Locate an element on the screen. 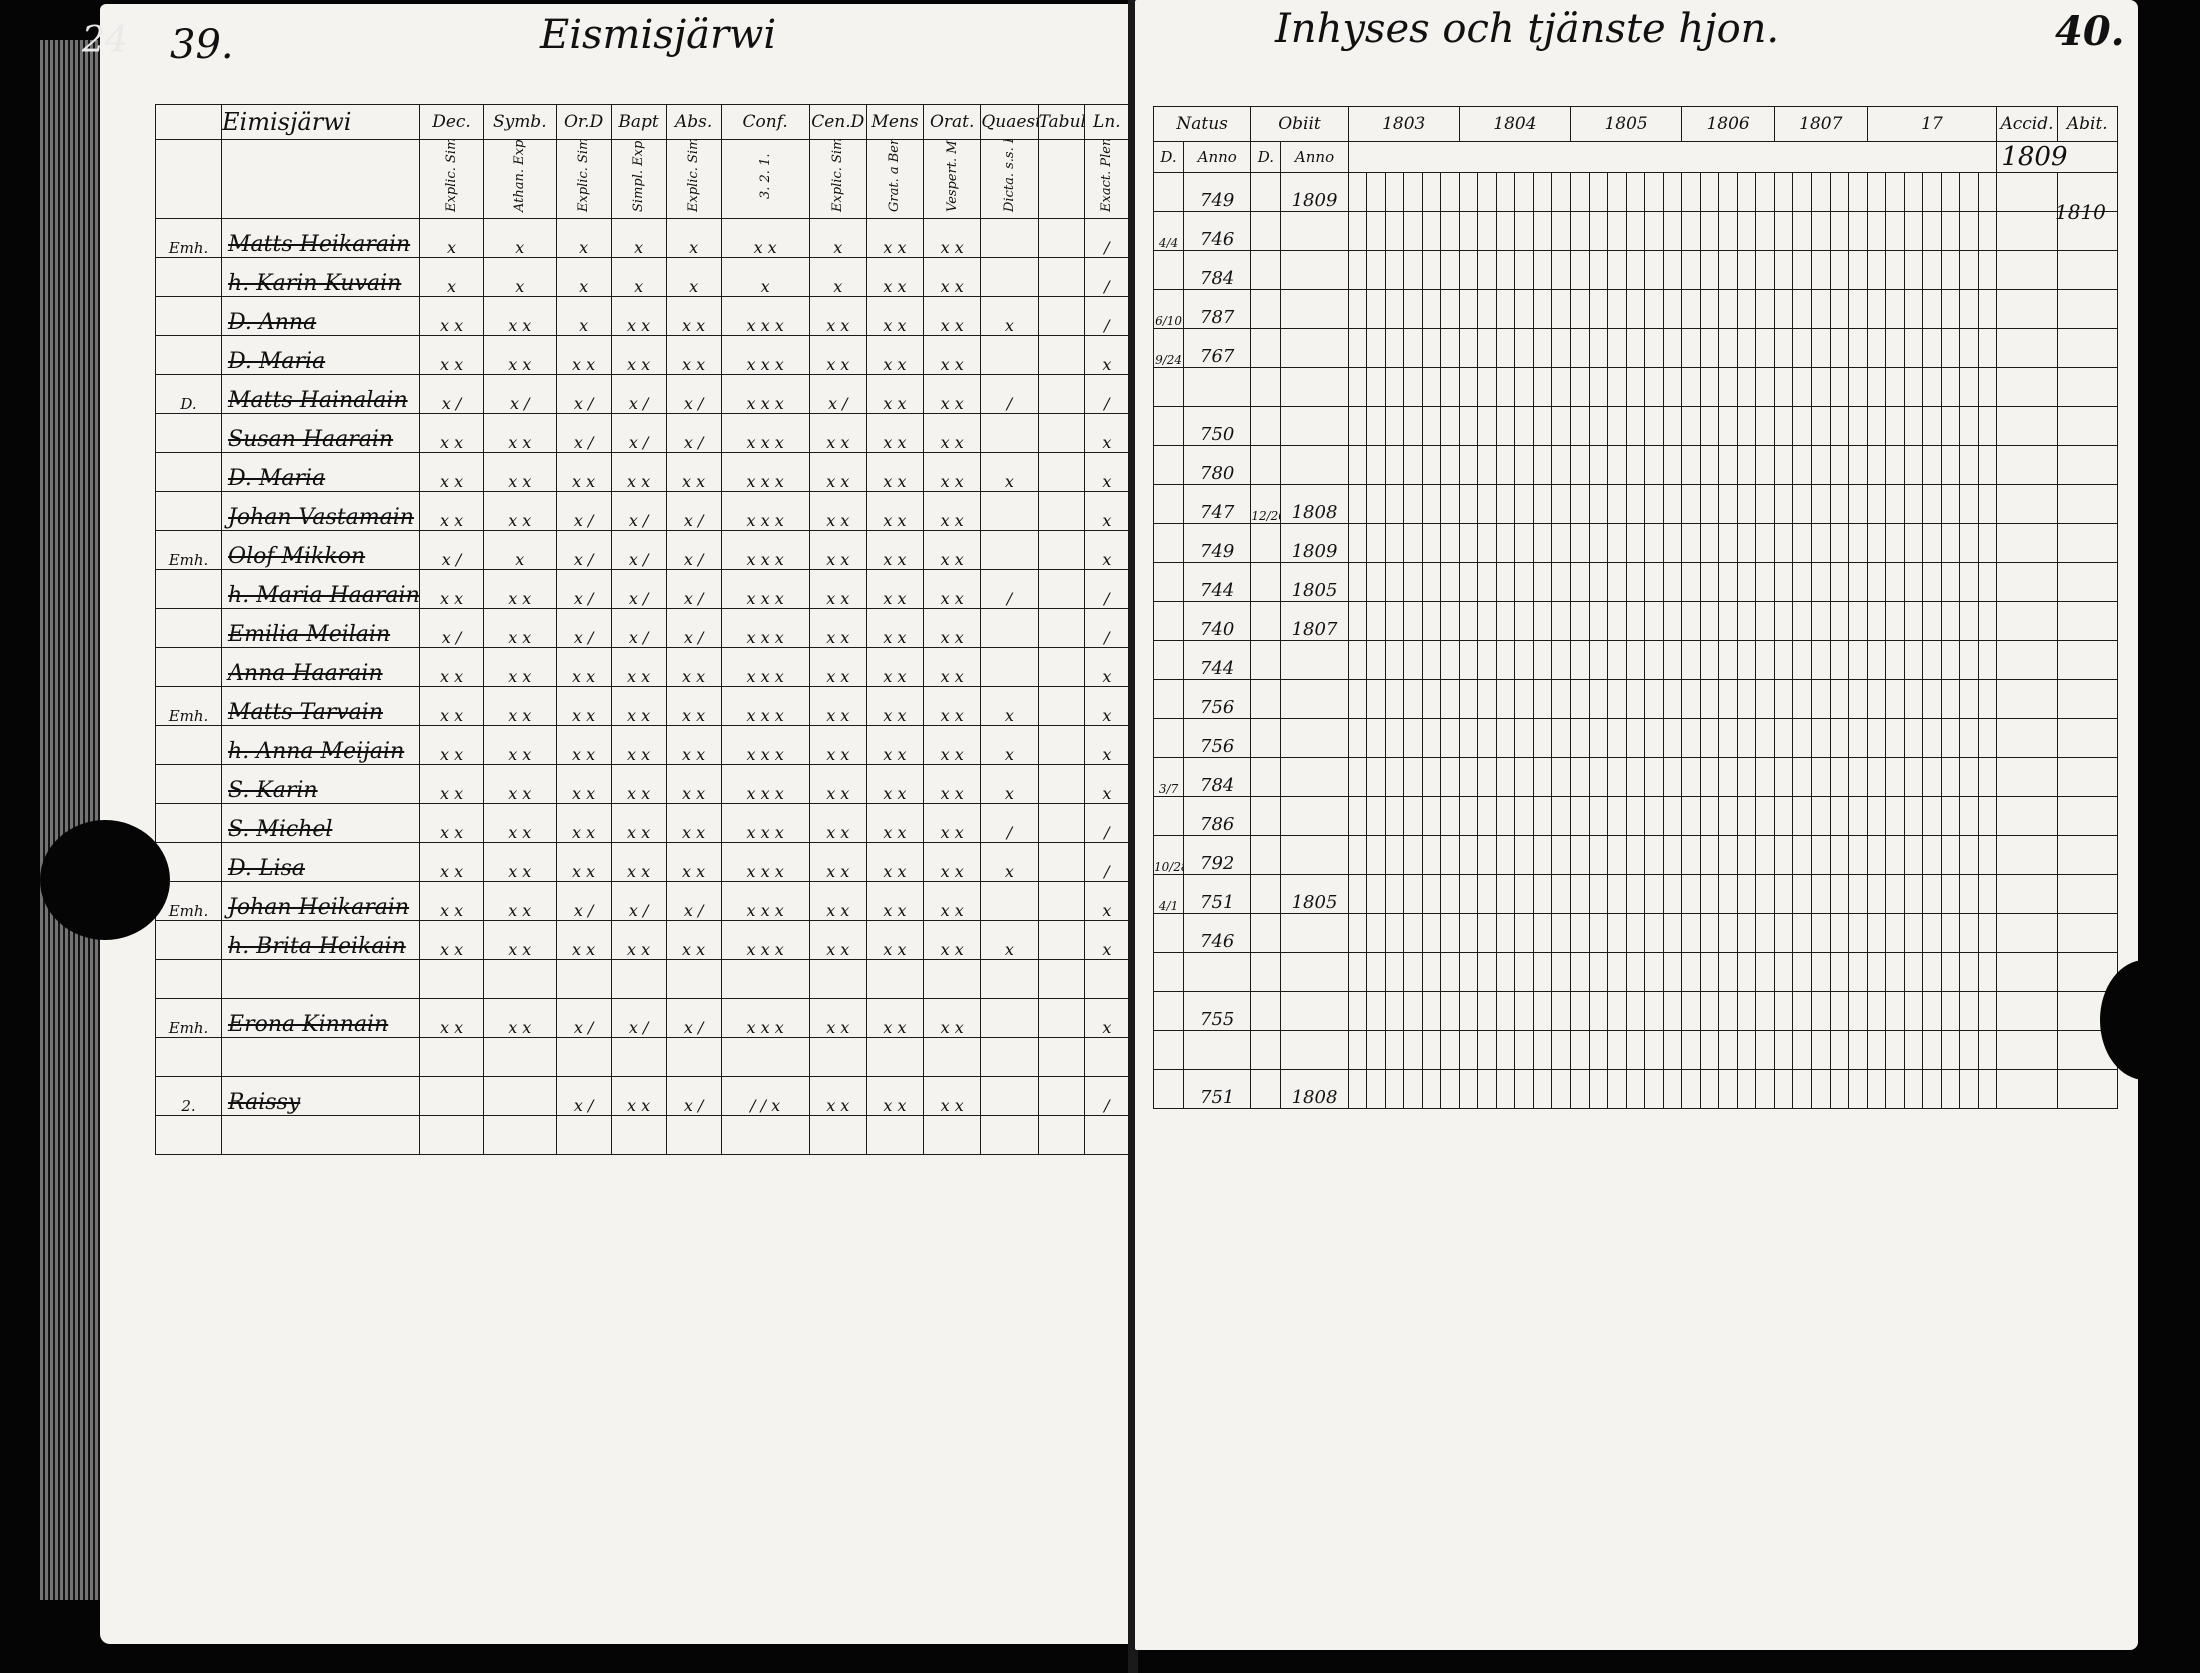 This screenshot has height=1673, width=2200. subheader-mens: Grat. a Bened. is located at coordinates (895, 179).